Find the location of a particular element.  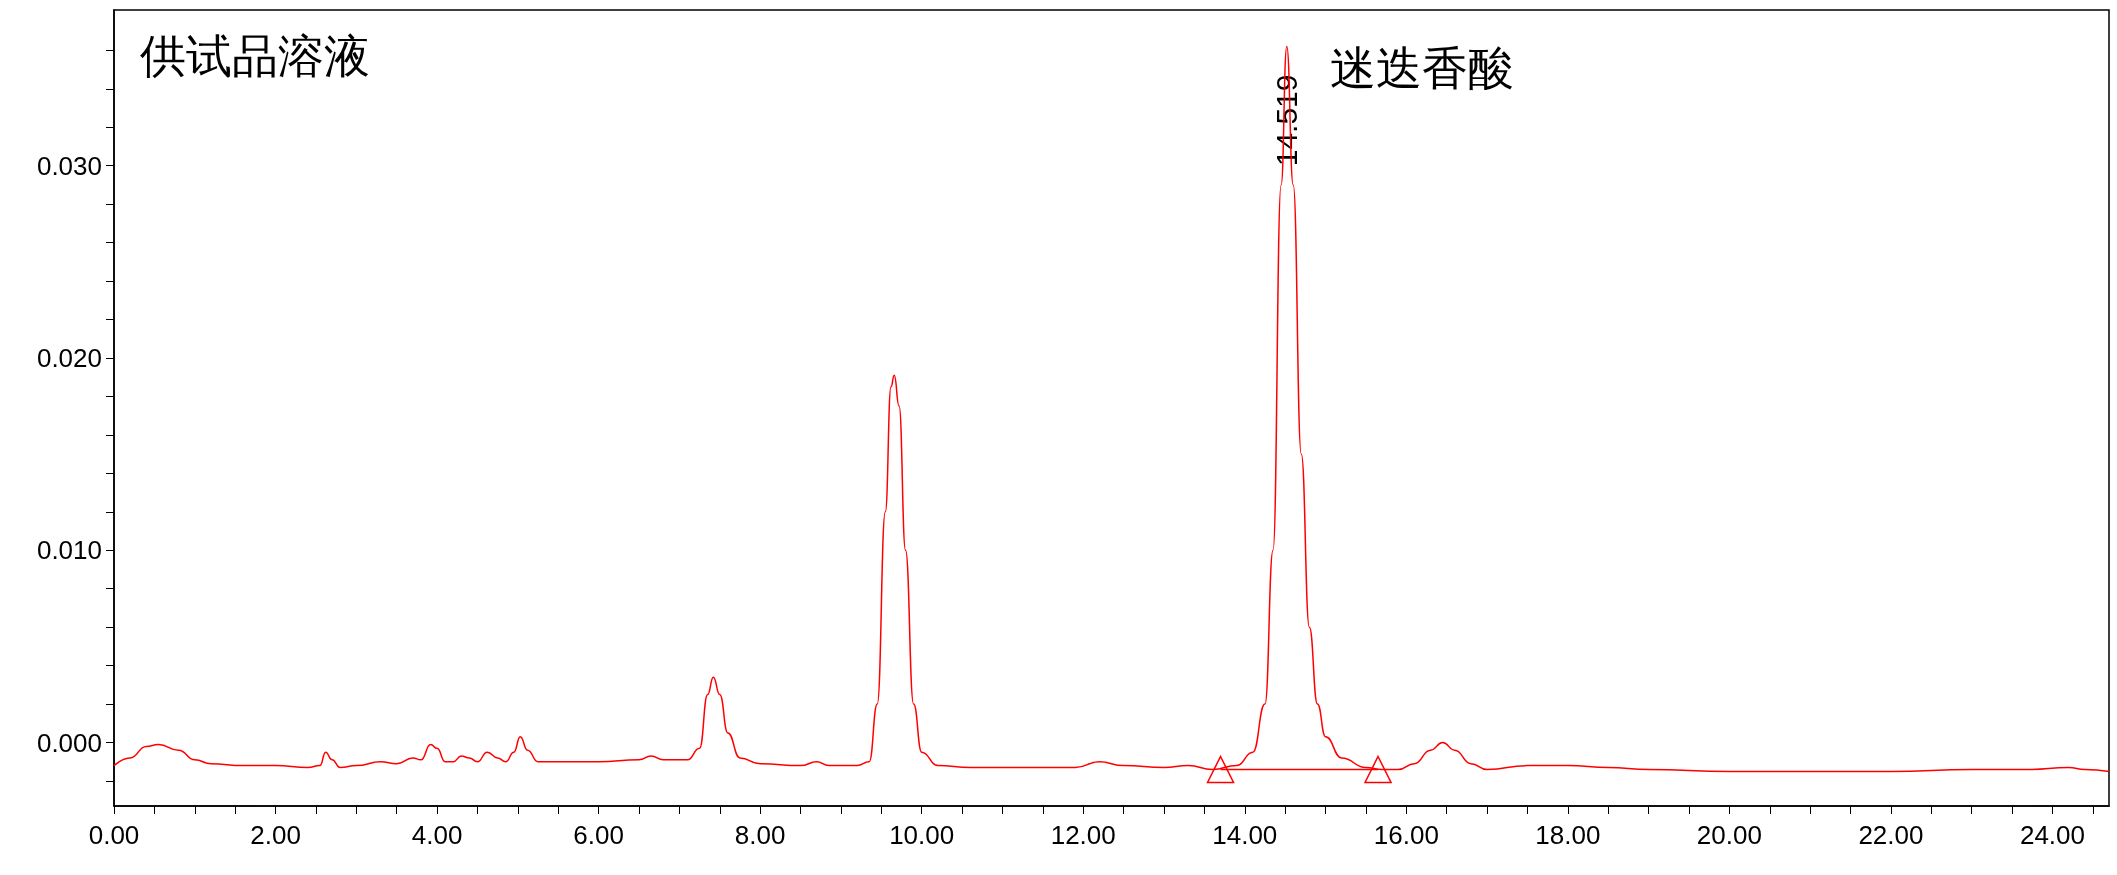

x-tick-label: 10.00 is located at coordinates (922, 835).